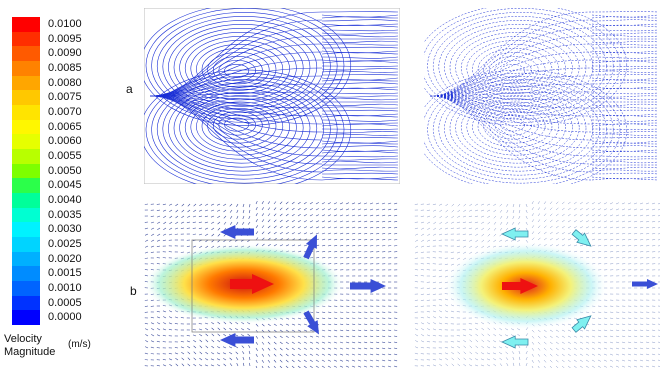 This screenshot has width=662, height=370. I want to click on arrow-shape, so click(581, 238).